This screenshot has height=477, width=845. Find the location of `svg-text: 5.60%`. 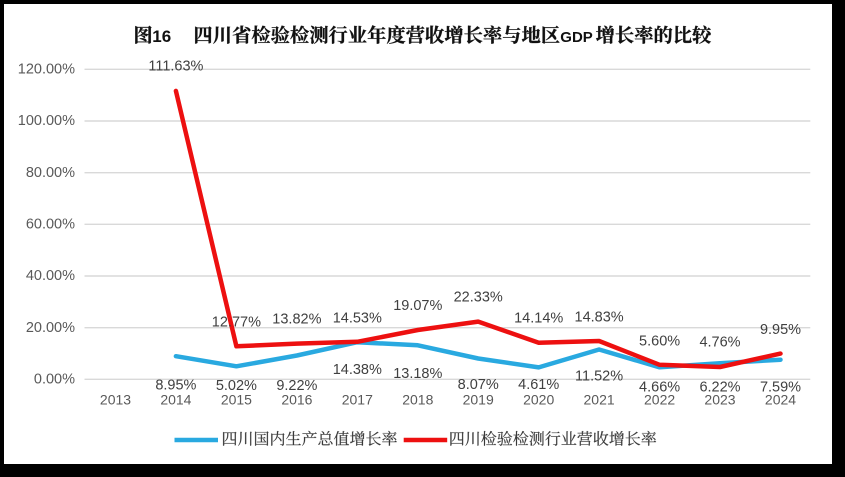

svg-text: 5.60% is located at coordinates (659, 342).